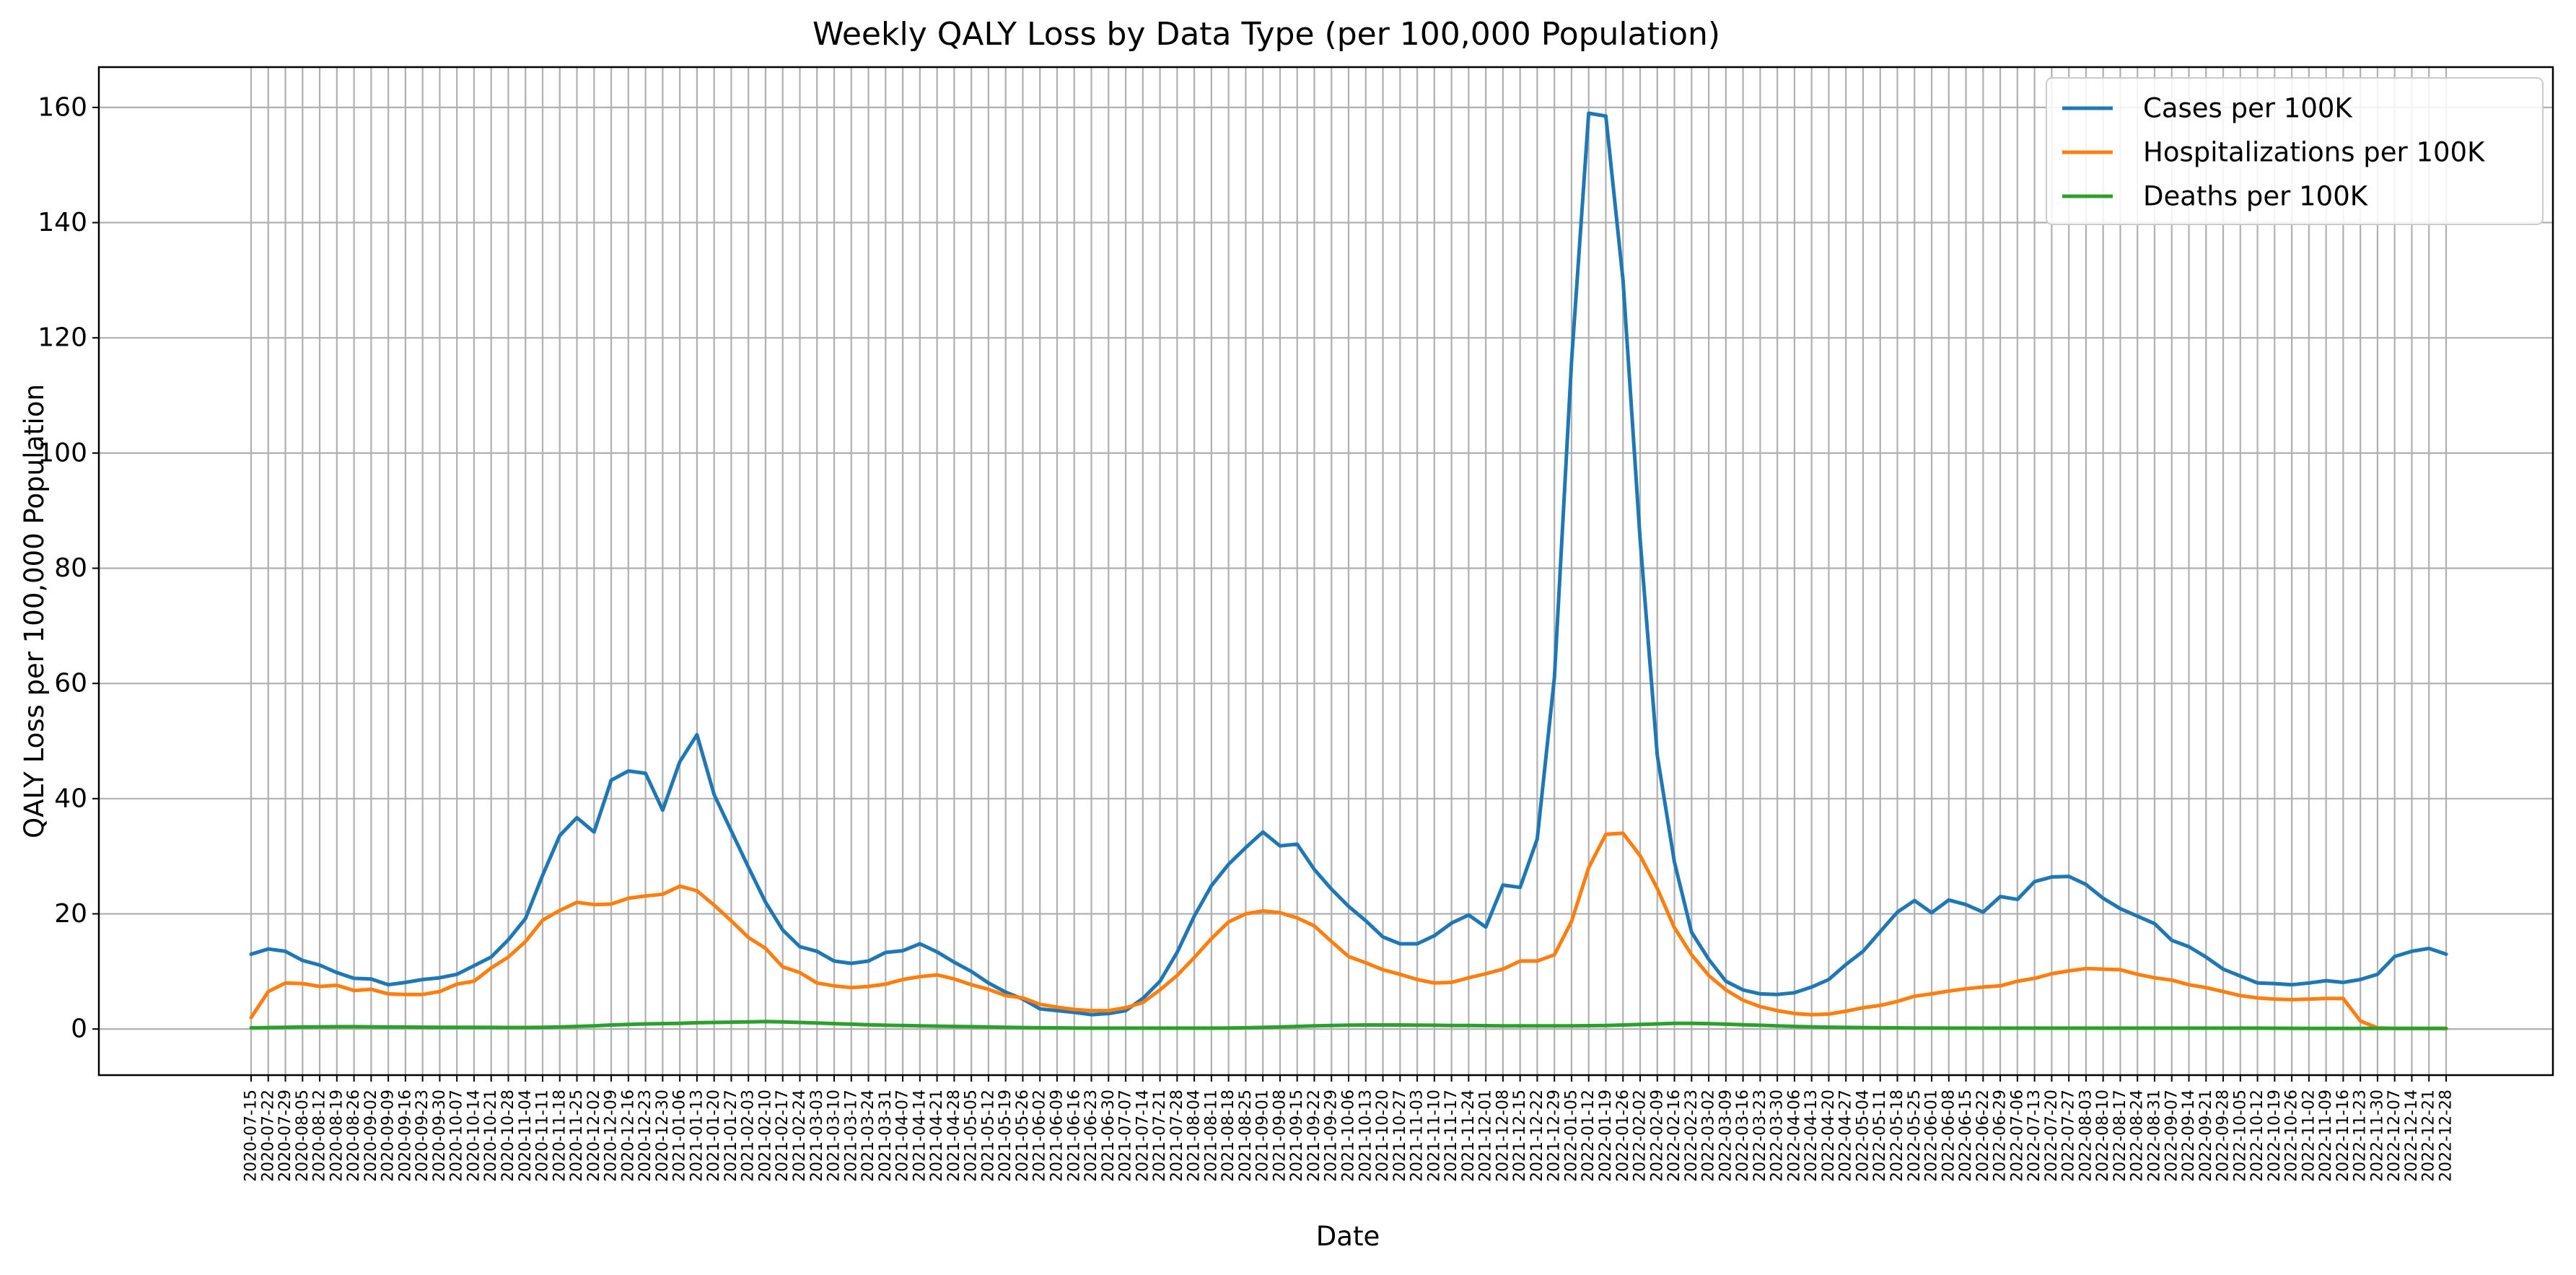 Image resolution: width=2576 pixels, height=1275 pixels. What do you see at coordinates (1400, 1136) in the screenshot?
I see `x-tick-label: 2021-10-27` at bounding box center [1400, 1136].